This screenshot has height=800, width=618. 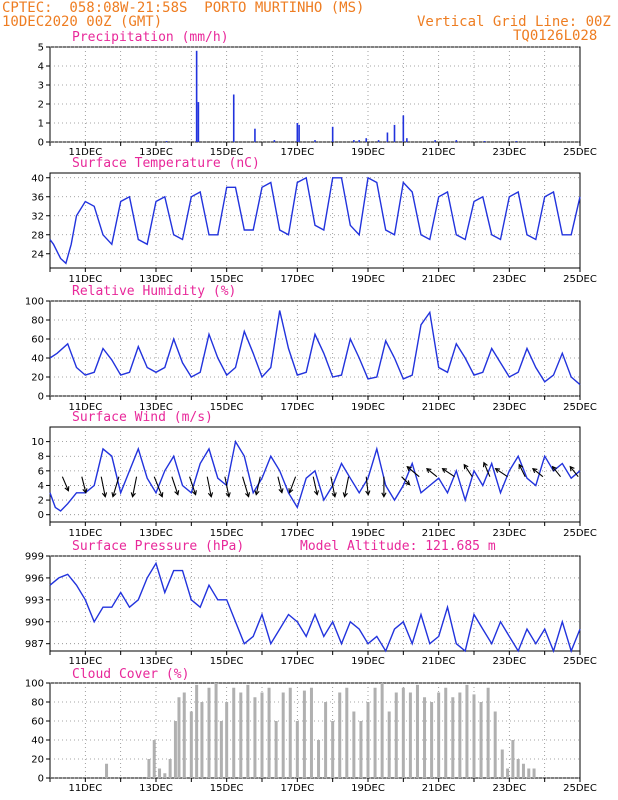 What do you see at coordinates (509, 407) in the screenshot?
I see `x-tick-label: 23DEC` at bounding box center [509, 407].